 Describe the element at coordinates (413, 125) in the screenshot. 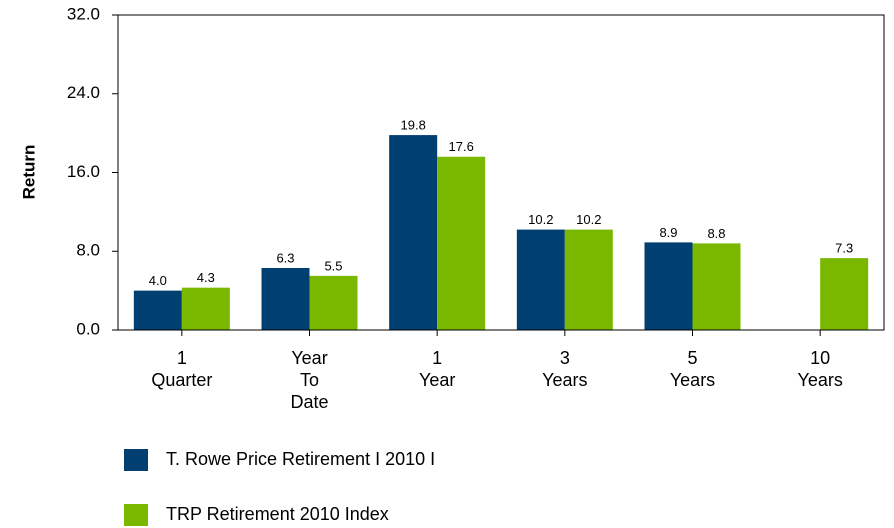

I see `value-label: 19.8` at that location.